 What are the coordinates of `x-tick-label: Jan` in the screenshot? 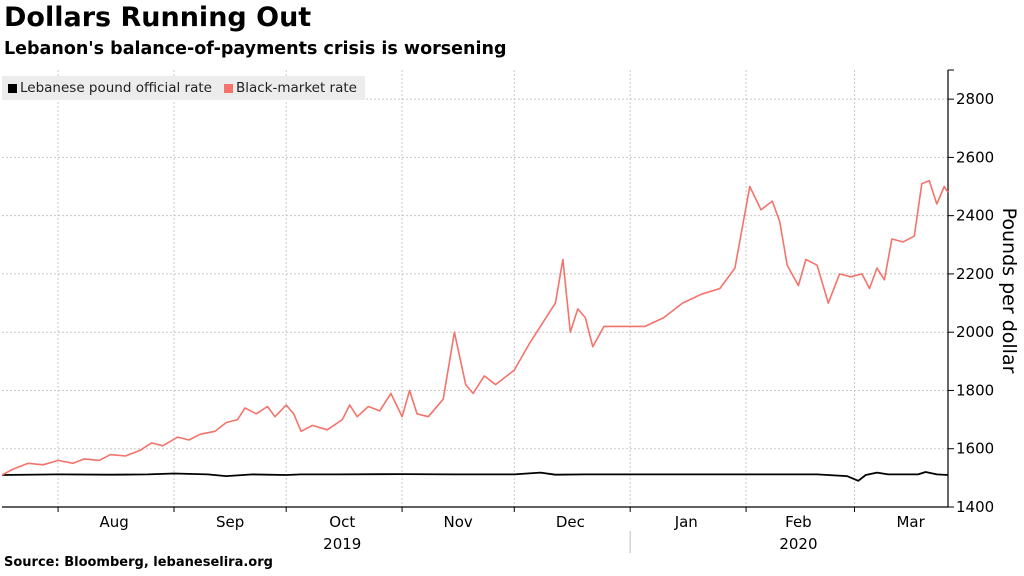 It's located at (686, 522).